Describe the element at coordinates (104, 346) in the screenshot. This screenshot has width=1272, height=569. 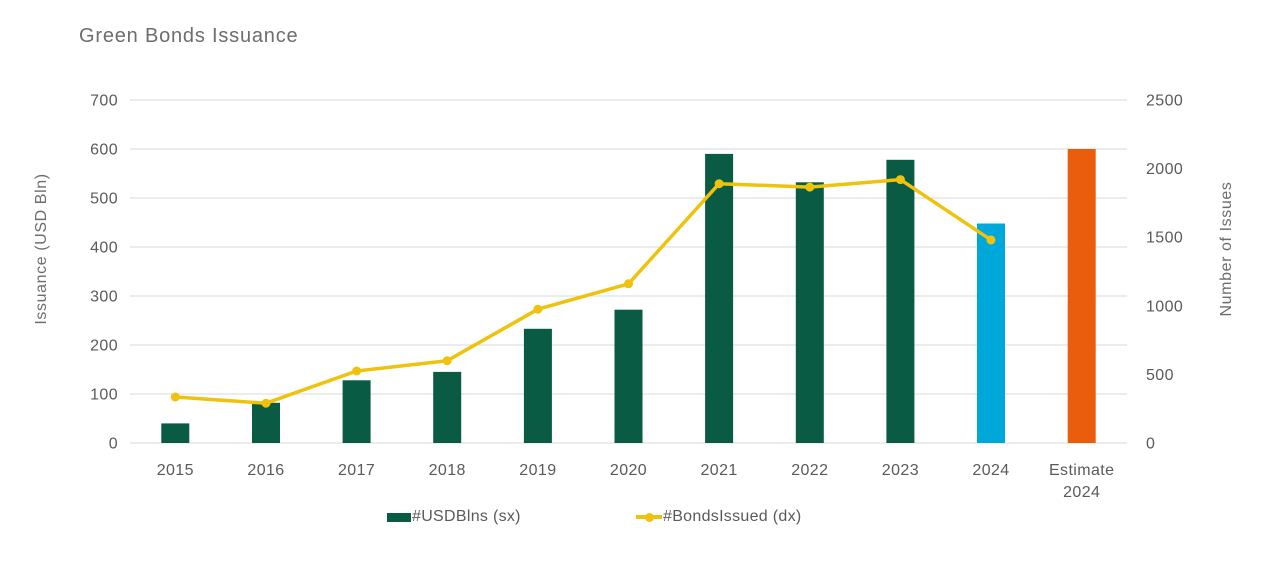
I see `left-axis-tick-label: 200` at that location.